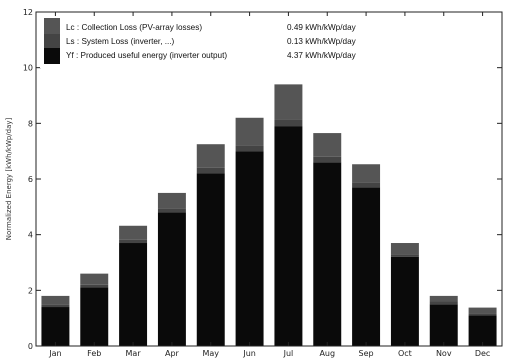 The height and width of the screenshot is (358, 508). I want to click on x-tick-label: Sep, so click(366, 353).